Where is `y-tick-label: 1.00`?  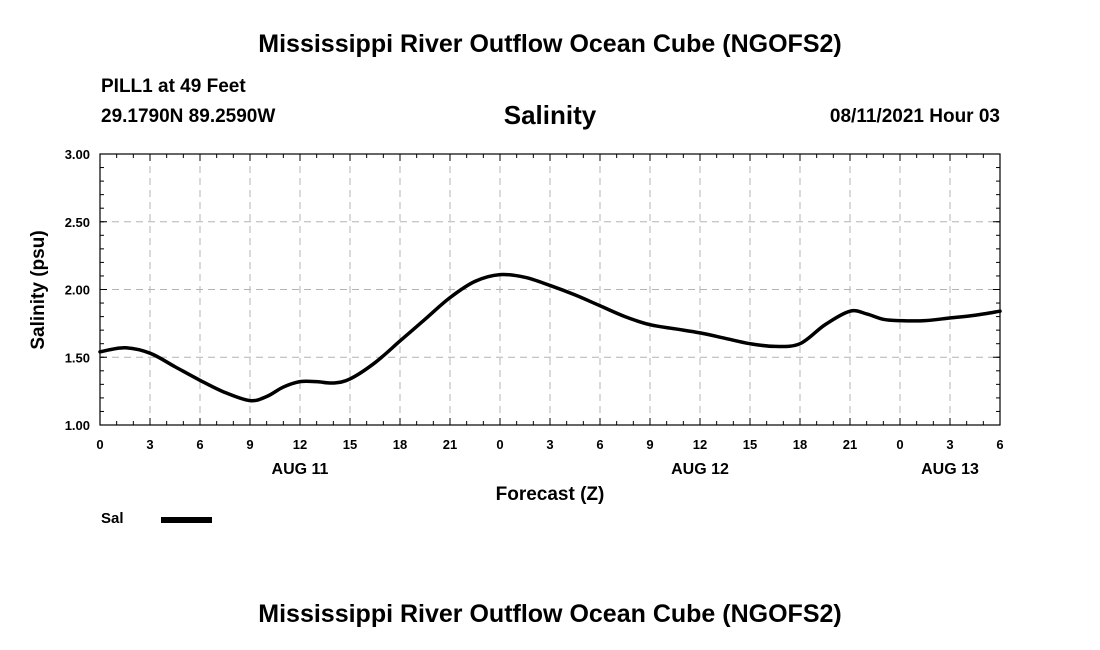
y-tick-label: 1.00 is located at coordinates (77, 425).